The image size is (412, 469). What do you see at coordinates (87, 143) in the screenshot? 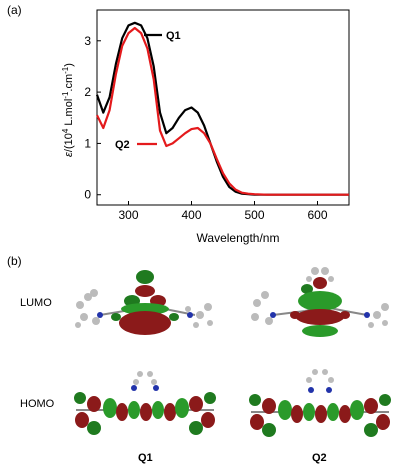
I see `y-tick-label: 1` at bounding box center [87, 143].